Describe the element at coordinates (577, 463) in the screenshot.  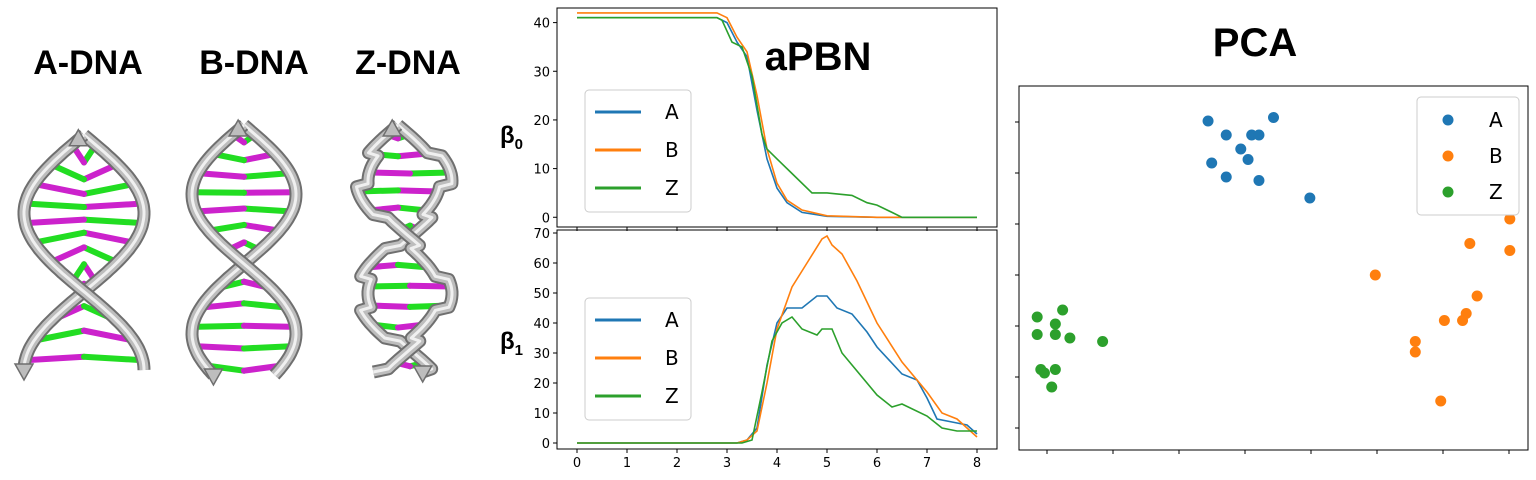
I see `x-tick-label: 0` at that location.